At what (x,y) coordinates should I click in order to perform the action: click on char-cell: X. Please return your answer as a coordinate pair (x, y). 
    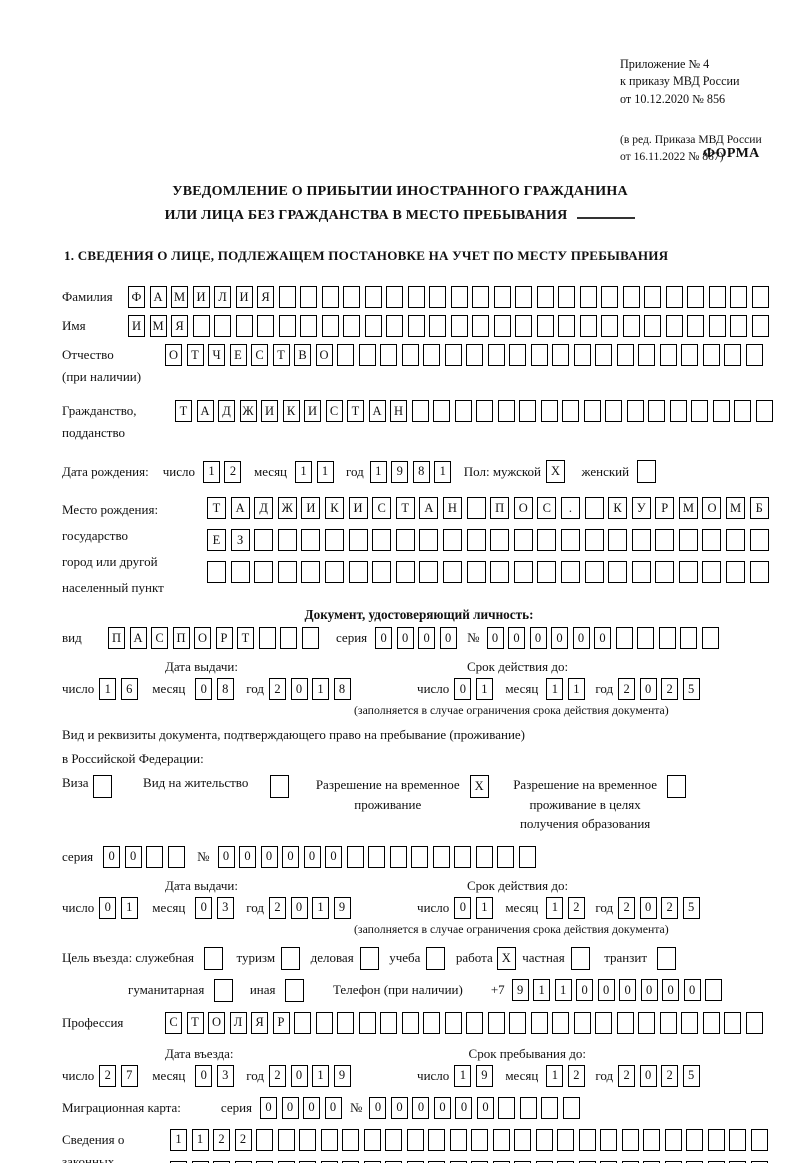
    Looking at the image, I should click on (479, 787).